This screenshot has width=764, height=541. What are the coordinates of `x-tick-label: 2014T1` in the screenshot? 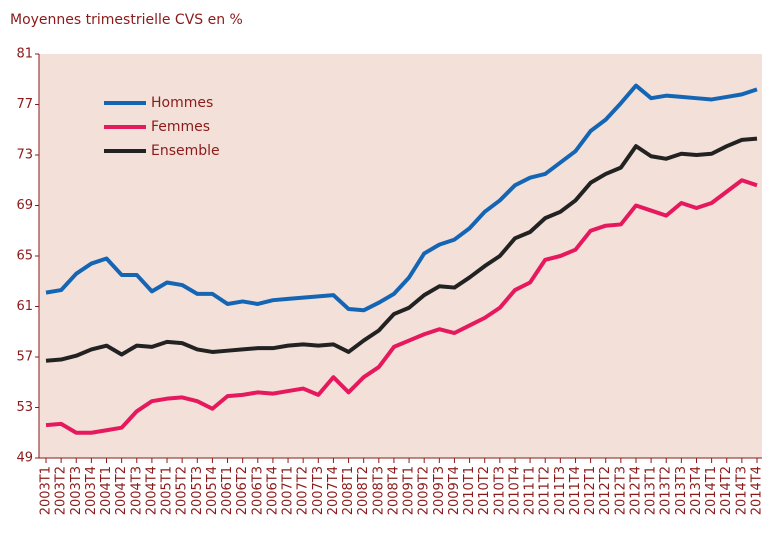 It's located at (711, 490).